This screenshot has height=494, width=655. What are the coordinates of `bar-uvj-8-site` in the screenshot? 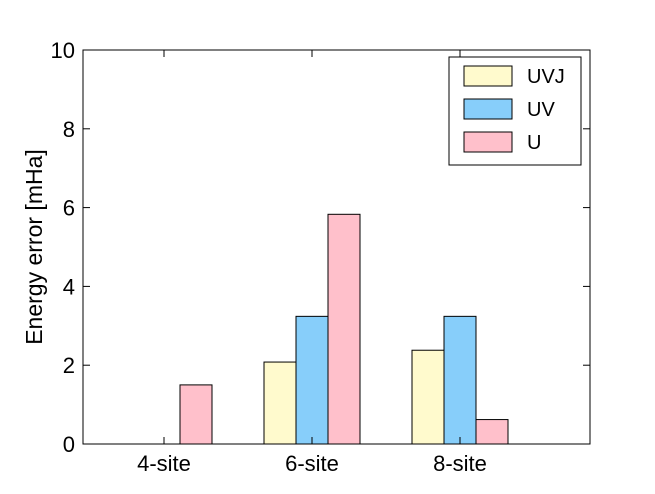 It's located at (428, 397).